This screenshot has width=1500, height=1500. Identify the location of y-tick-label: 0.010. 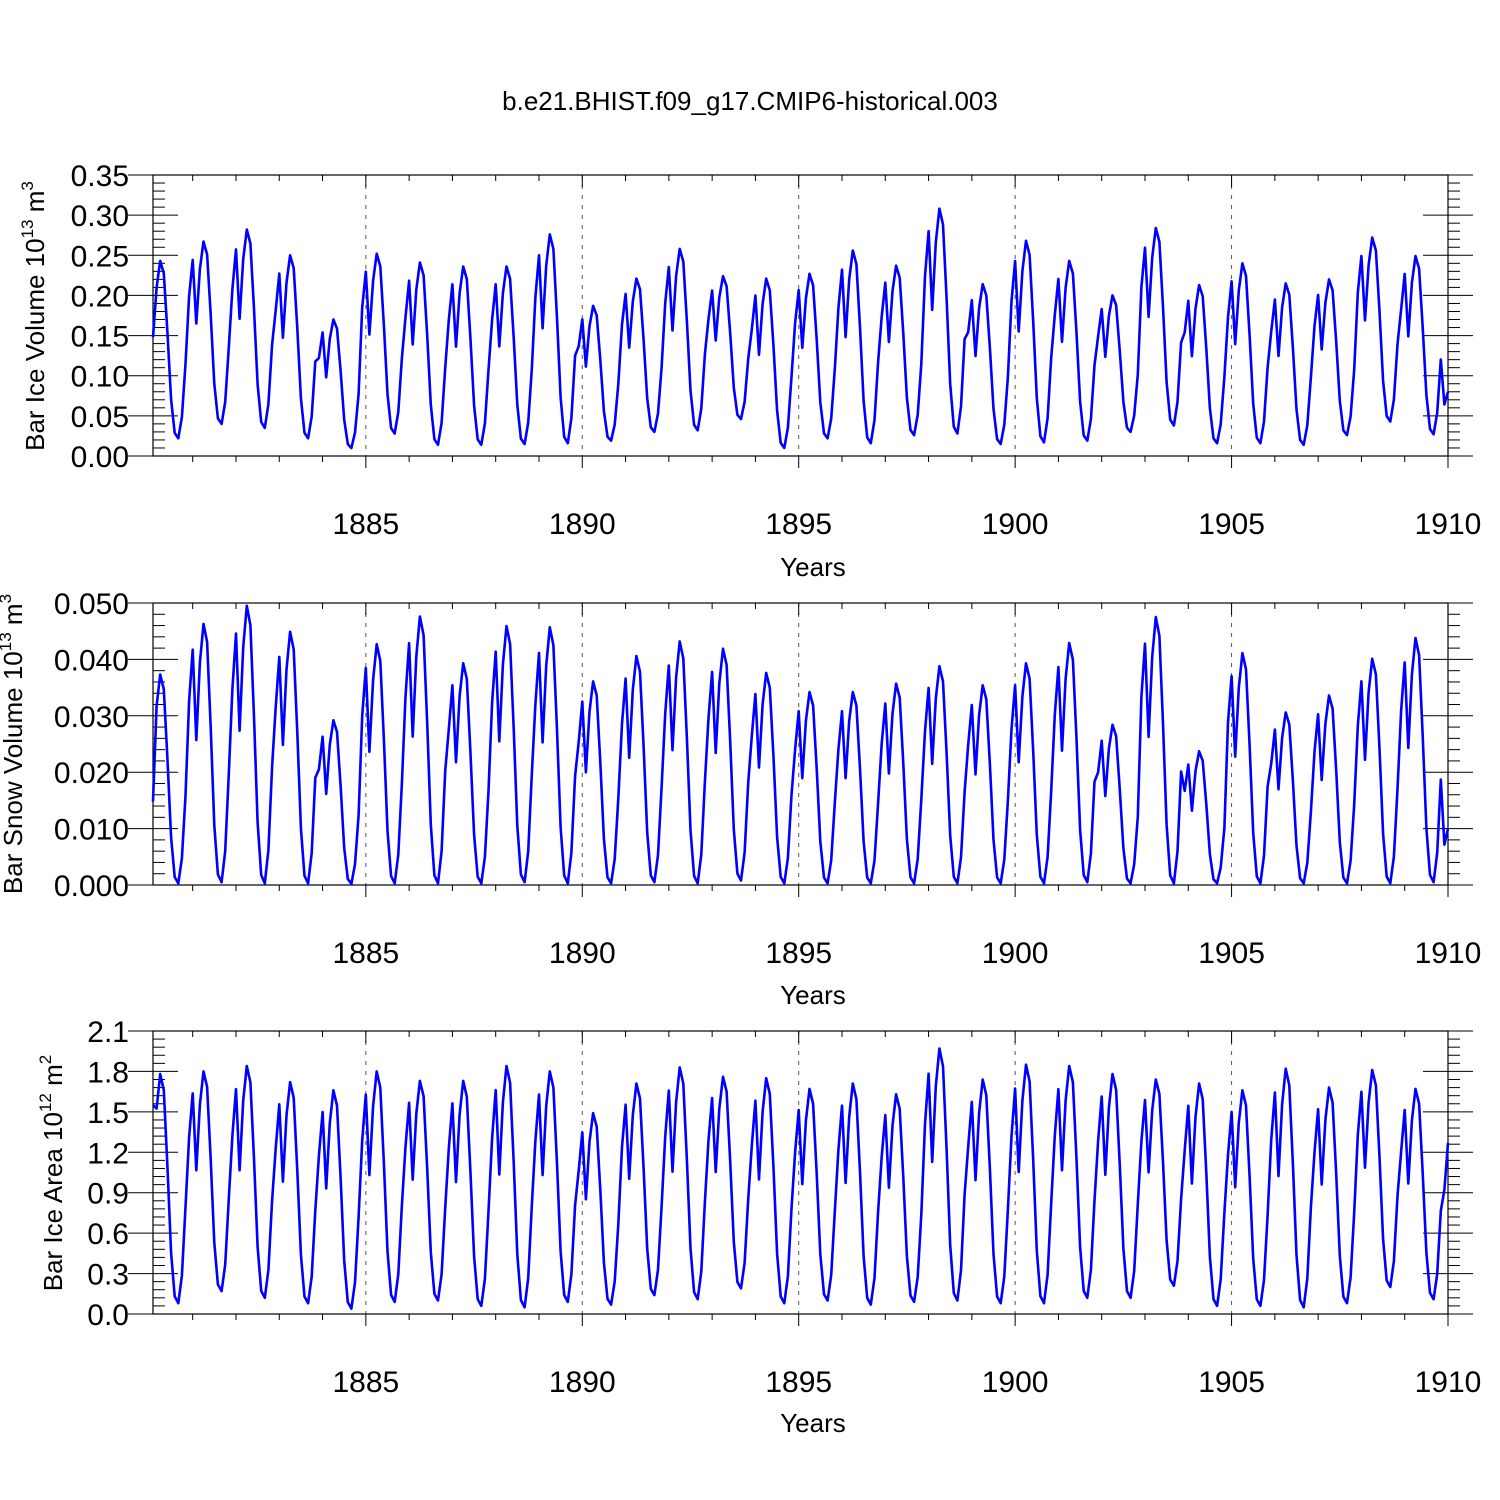
(91, 830).